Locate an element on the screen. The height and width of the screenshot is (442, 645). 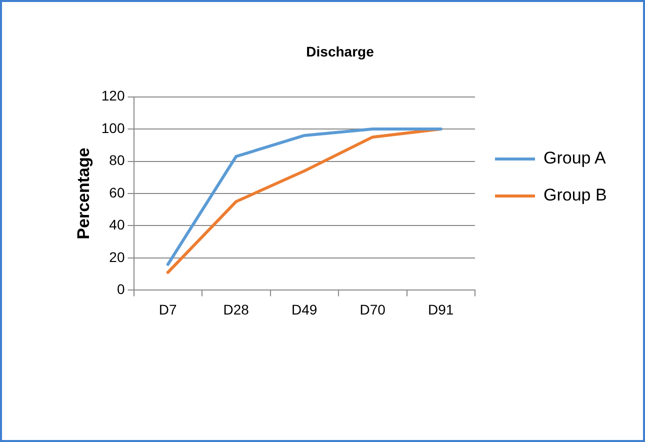
y-tick-label: 0 is located at coordinates (120, 289).